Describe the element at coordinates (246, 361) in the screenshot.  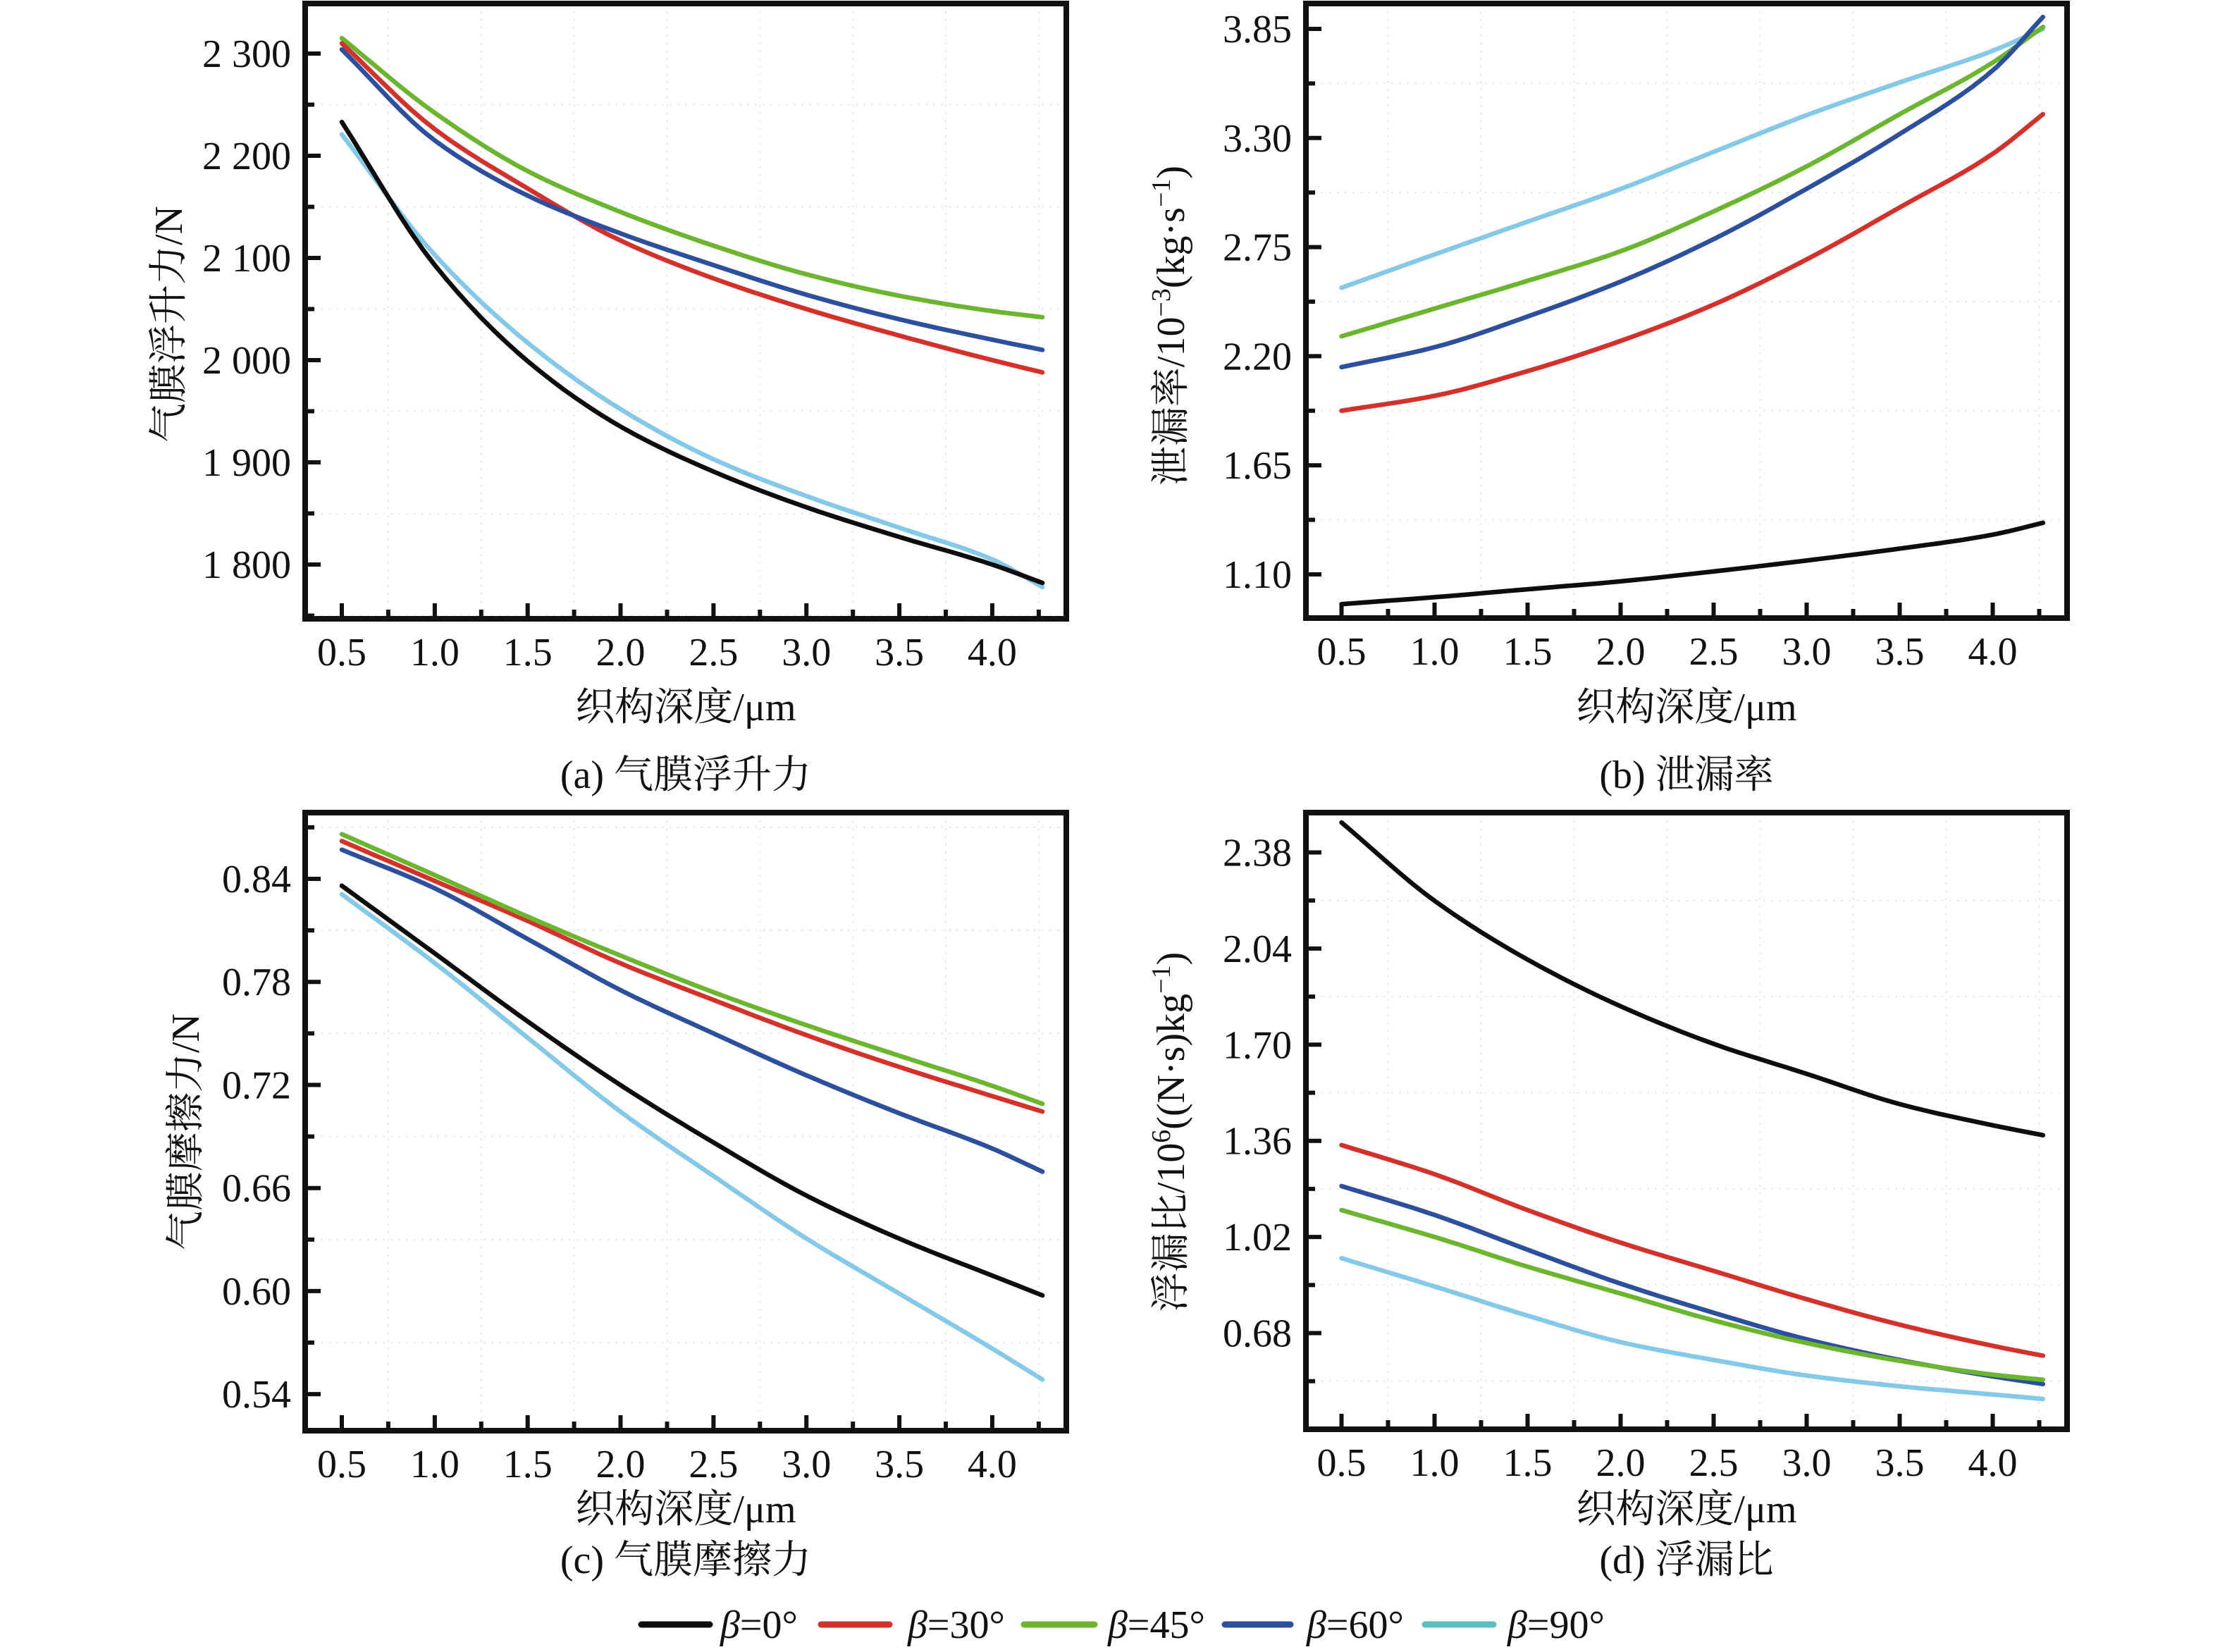
I see `svg-text: 2 000` at that location.